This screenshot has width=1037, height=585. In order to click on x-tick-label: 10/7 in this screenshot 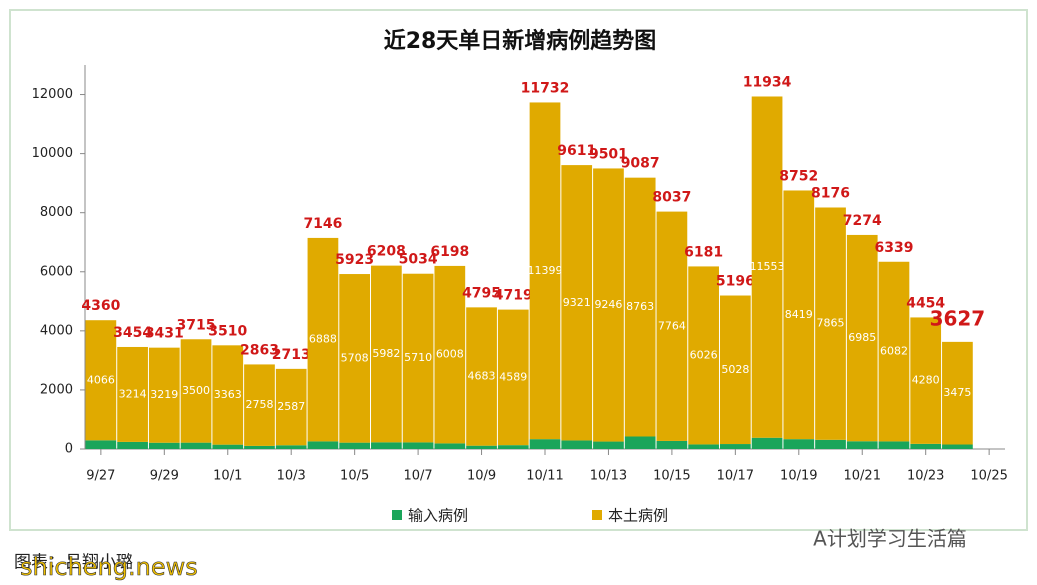, I will do `click(418, 476)`.